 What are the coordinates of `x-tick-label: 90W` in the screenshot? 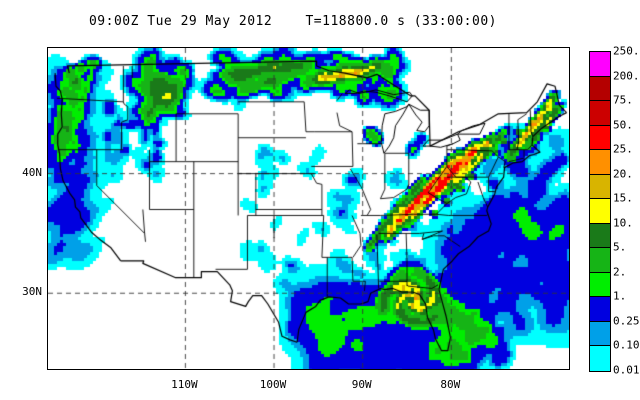 It's located at (361, 384).